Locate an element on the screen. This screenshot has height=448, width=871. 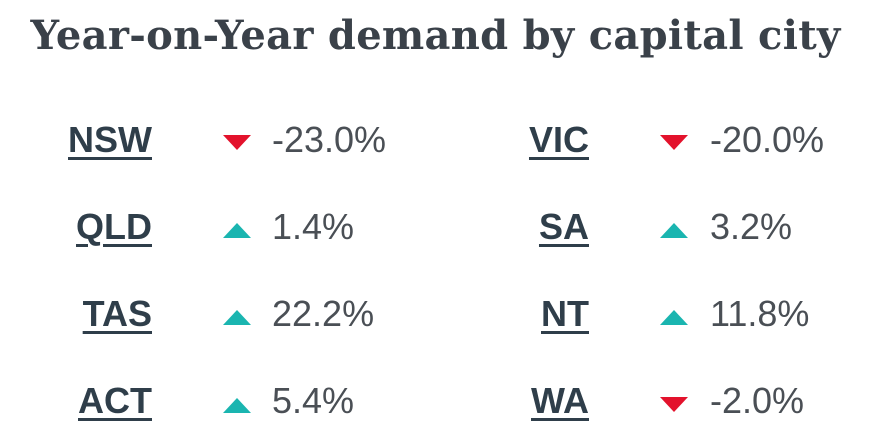
change-value: -2.0% is located at coordinates (757, 400).